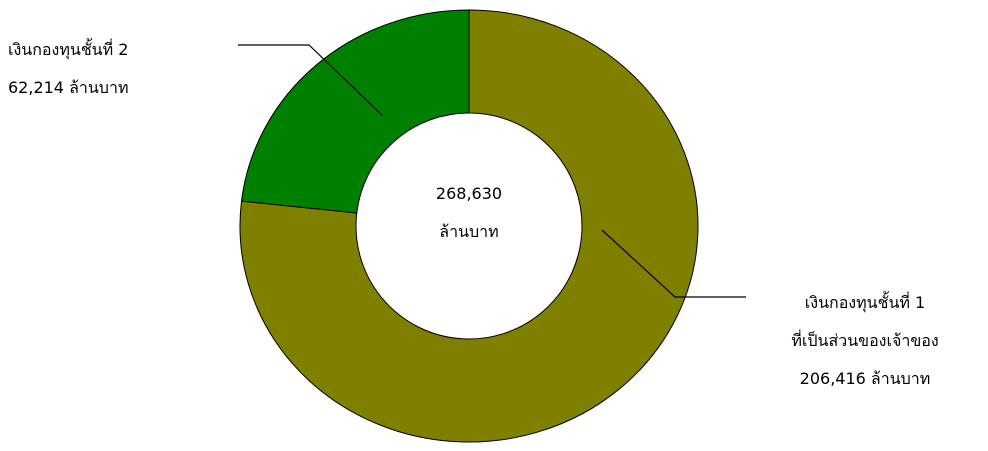  I want to click on donut-center-total: 268,630 ล้านบาท, so click(469, 213).